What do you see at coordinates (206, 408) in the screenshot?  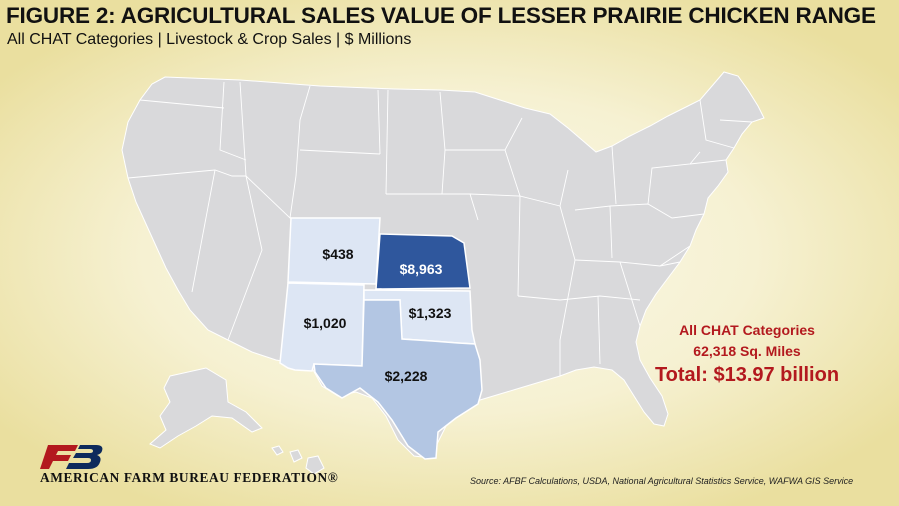 I see `alaska-shape` at bounding box center [206, 408].